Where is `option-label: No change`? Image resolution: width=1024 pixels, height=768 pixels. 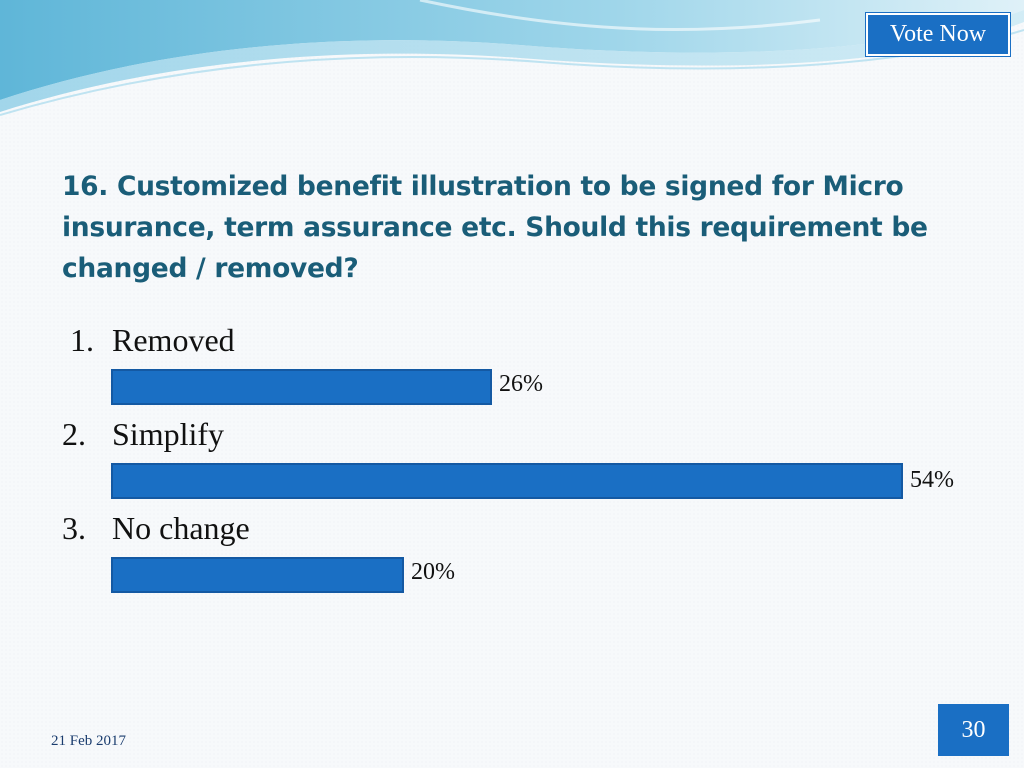 option-label: No change is located at coordinates (181, 528).